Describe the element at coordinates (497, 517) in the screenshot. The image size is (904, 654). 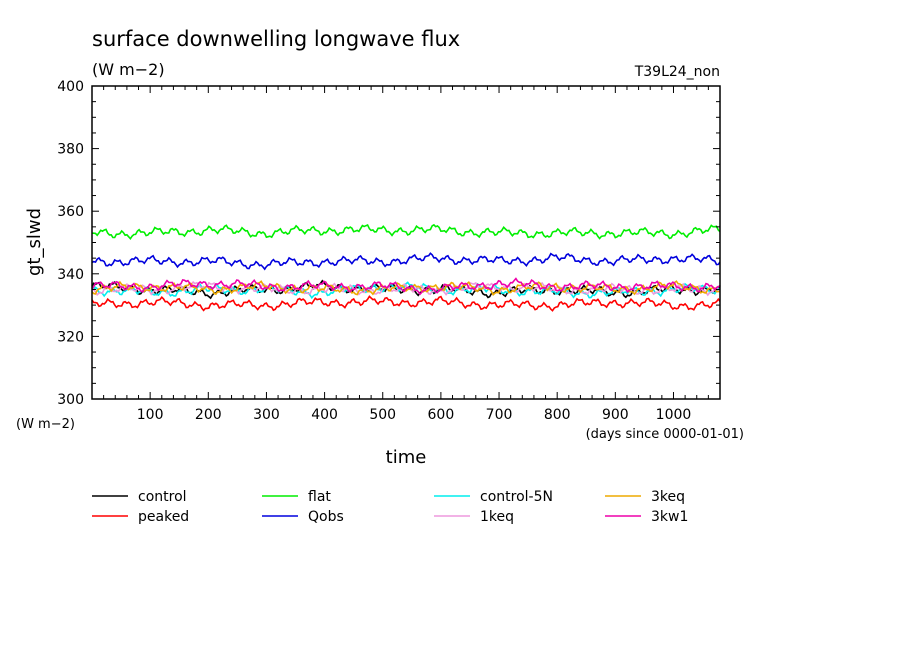
I see `legend-label-1keq: 1keq` at that location.